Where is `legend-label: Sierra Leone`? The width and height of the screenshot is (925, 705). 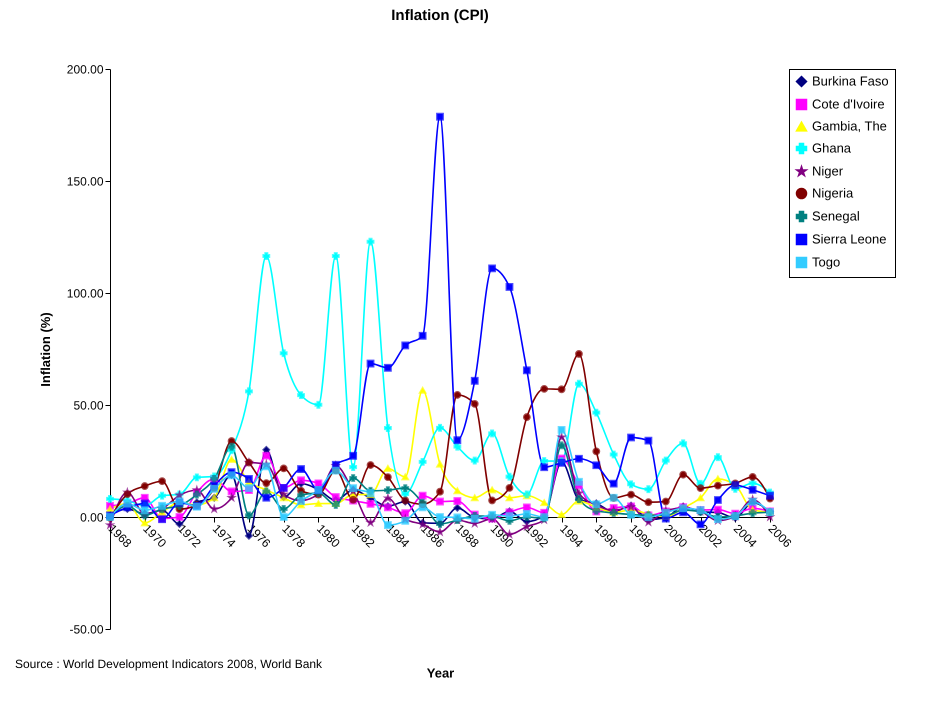
legend-label: Sierra Leone is located at coordinates (849, 239).